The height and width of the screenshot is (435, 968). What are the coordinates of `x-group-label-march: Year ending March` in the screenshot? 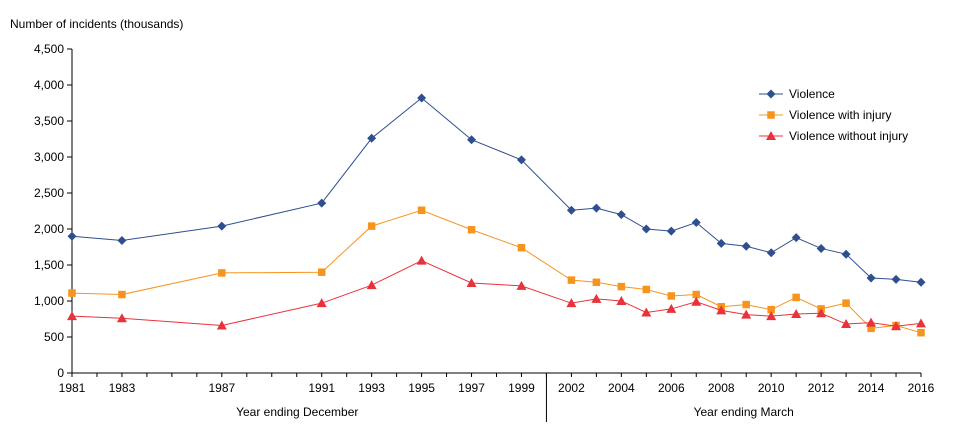 It's located at (744, 412).